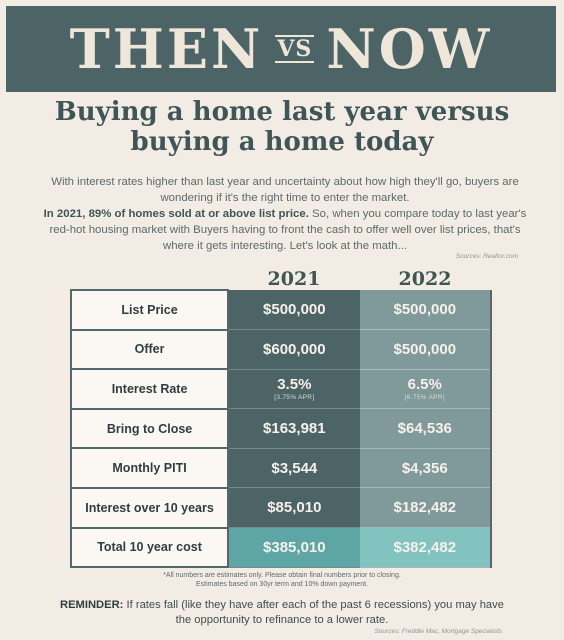  What do you see at coordinates (424, 385) in the screenshot?
I see `rate-value: 6.5%` at bounding box center [424, 385].